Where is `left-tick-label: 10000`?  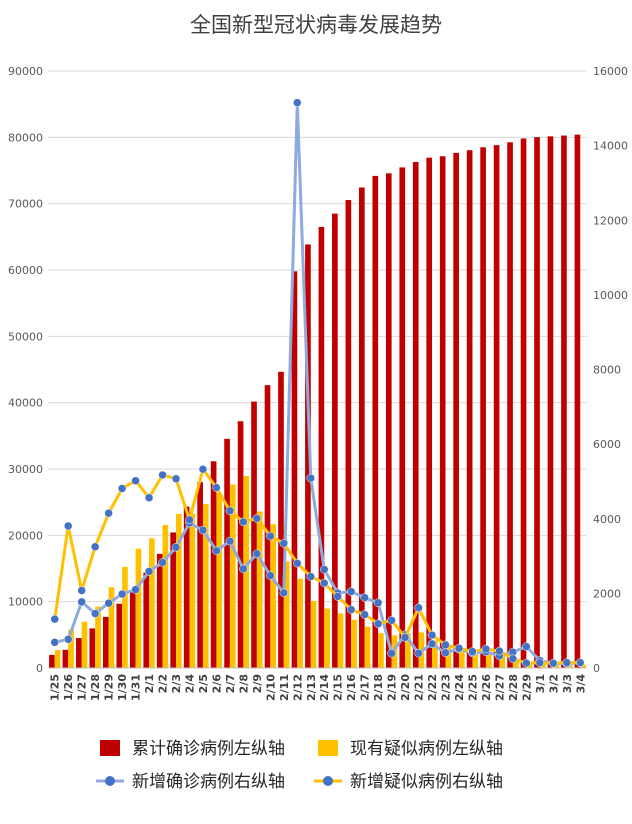 left-tick-label: 10000 is located at coordinates (25, 602).